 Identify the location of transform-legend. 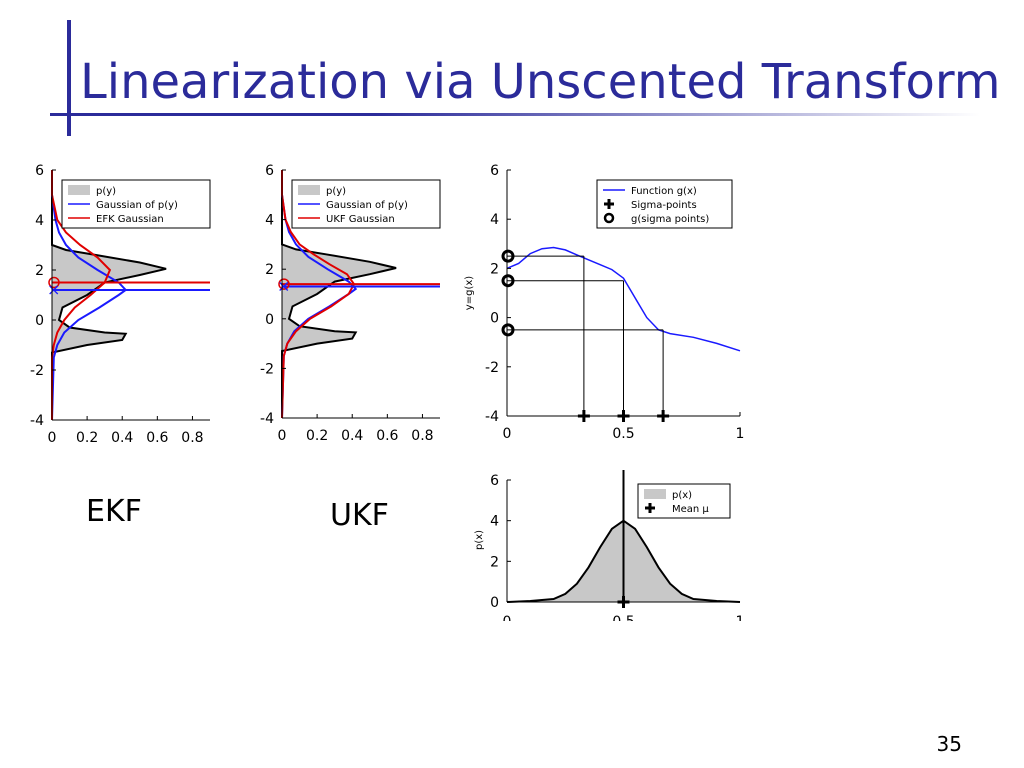
(664, 204).